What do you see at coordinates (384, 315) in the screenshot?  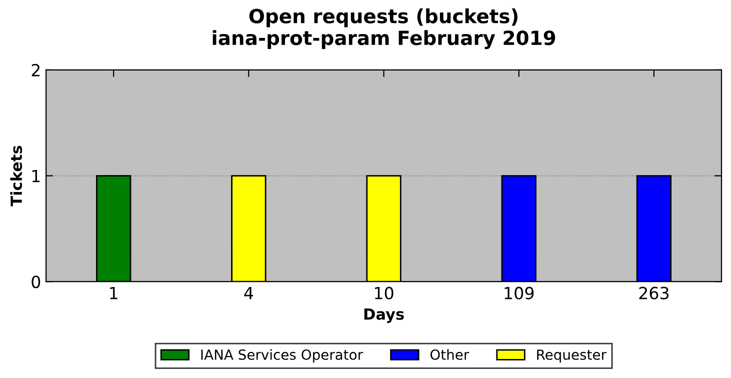 I see `x-axis-title: Days` at bounding box center [384, 315].